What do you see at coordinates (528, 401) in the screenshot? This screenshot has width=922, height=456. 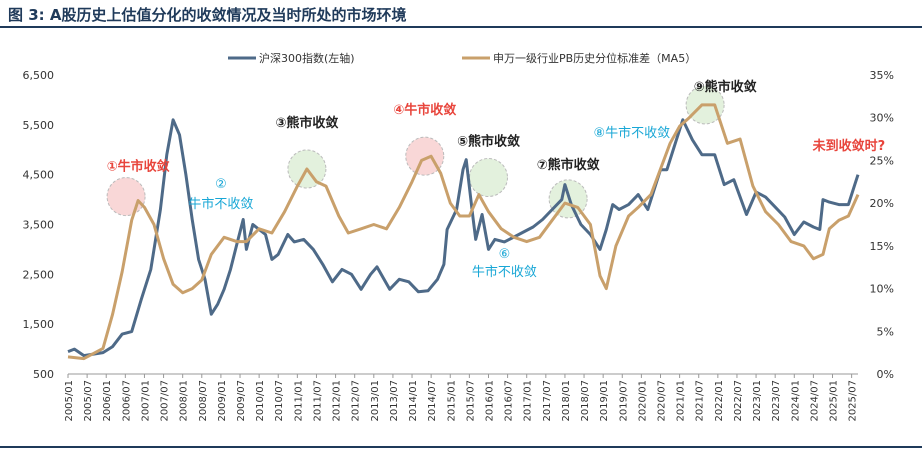 I see `x-tick-label: 2017/01` at bounding box center [528, 401].